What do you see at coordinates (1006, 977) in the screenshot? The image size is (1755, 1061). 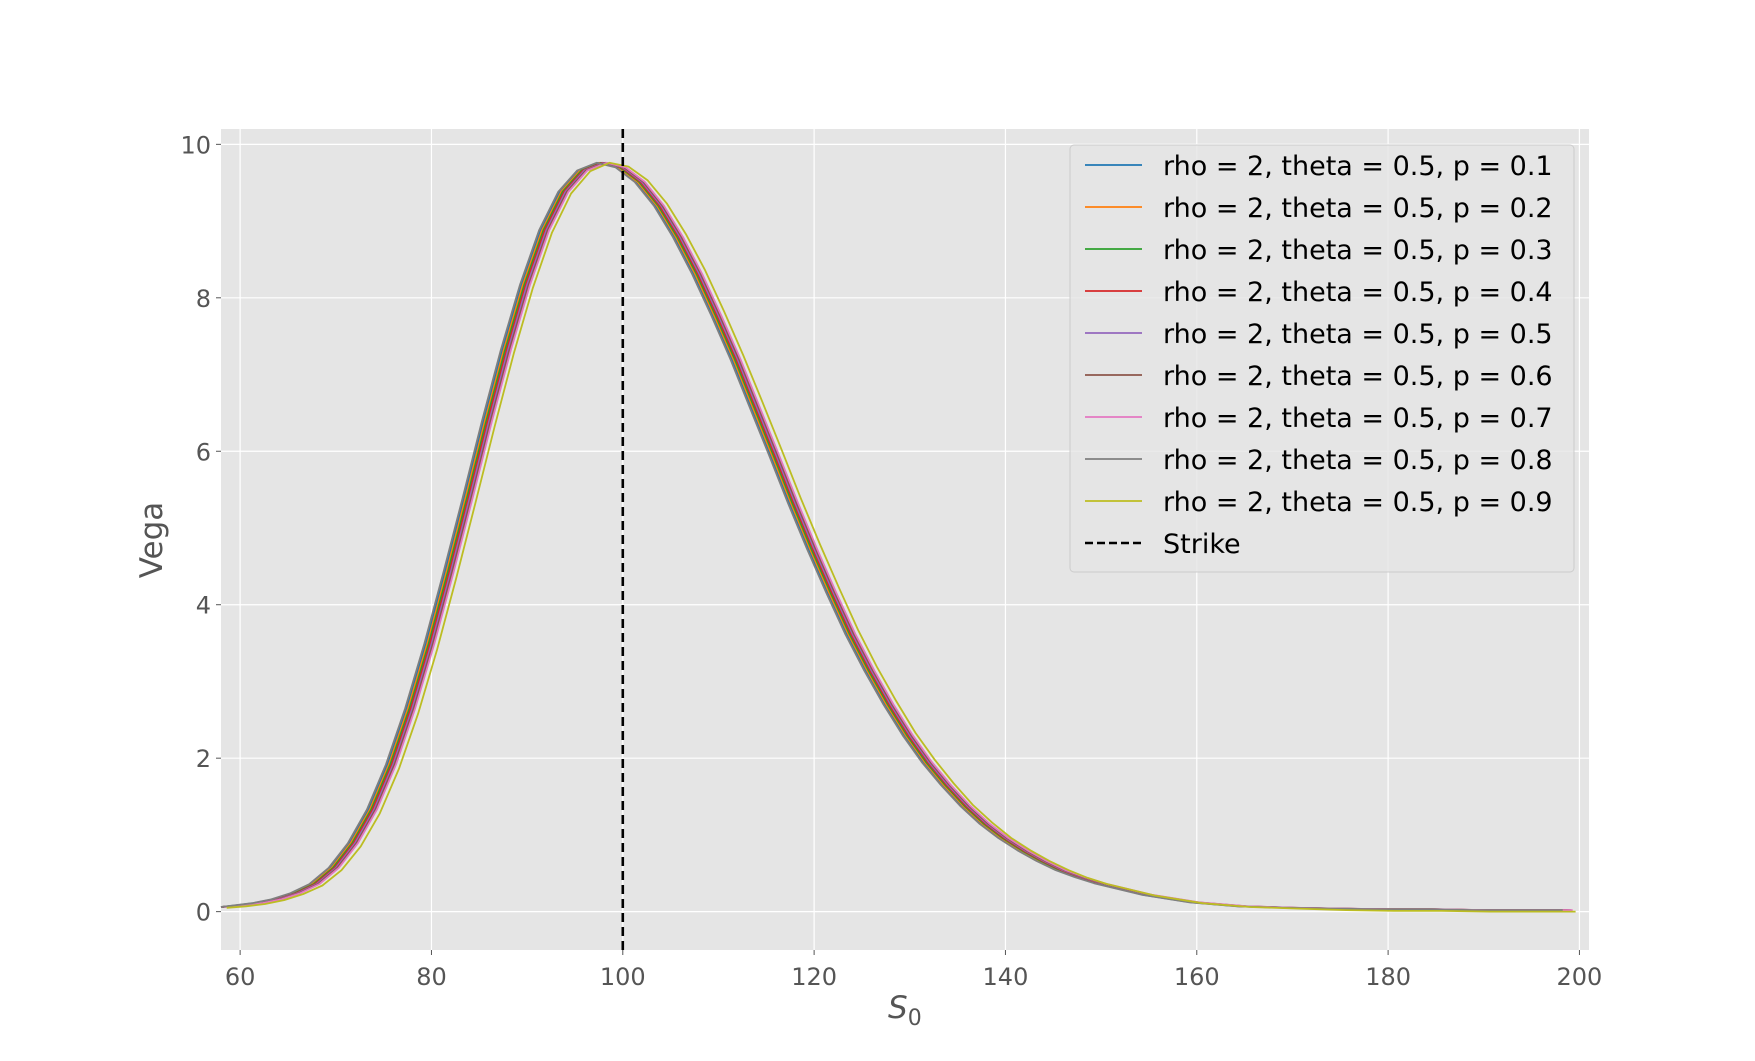 I see `x-tick-label: 140` at bounding box center [1006, 977].